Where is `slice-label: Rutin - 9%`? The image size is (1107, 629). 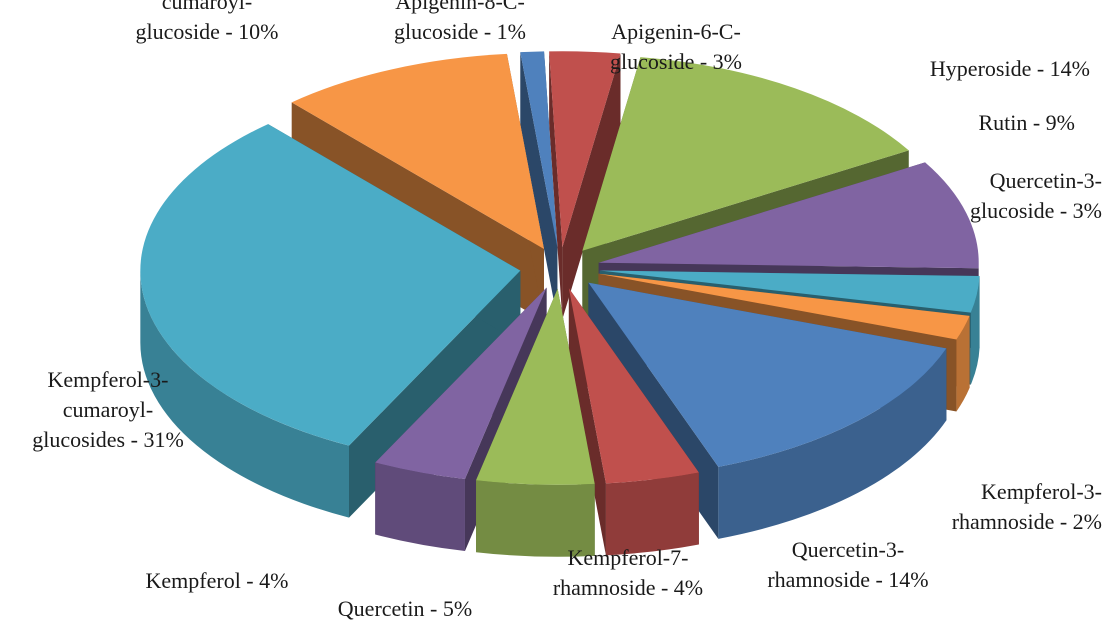
slice-label: Rutin - 9% is located at coordinates (1026, 122).